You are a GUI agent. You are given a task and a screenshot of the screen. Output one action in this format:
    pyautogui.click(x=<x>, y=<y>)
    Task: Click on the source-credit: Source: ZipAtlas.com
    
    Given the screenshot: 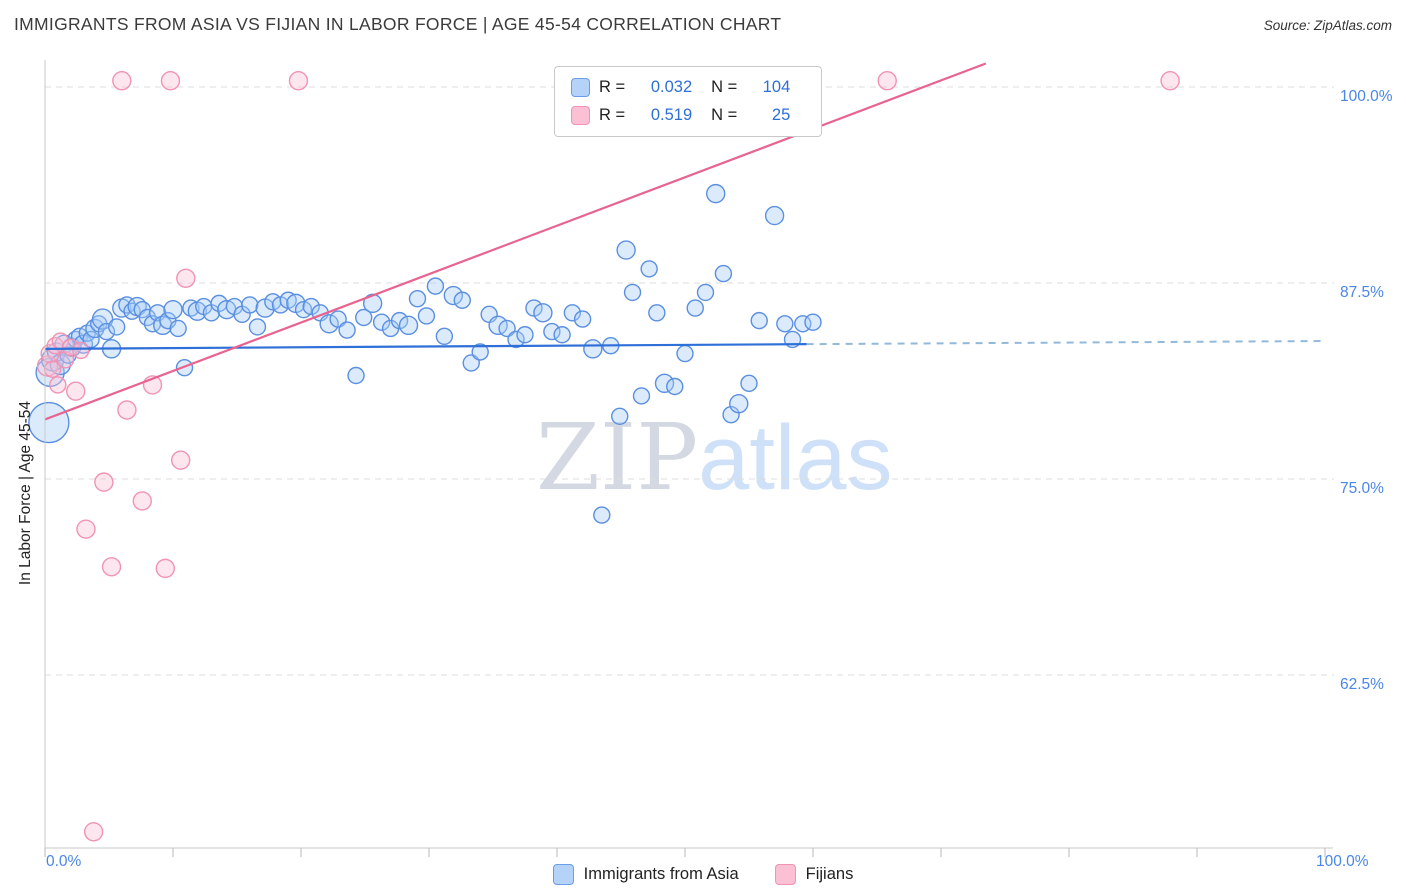 What is the action you would take?
    pyautogui.click(x=1327, y=25)
    